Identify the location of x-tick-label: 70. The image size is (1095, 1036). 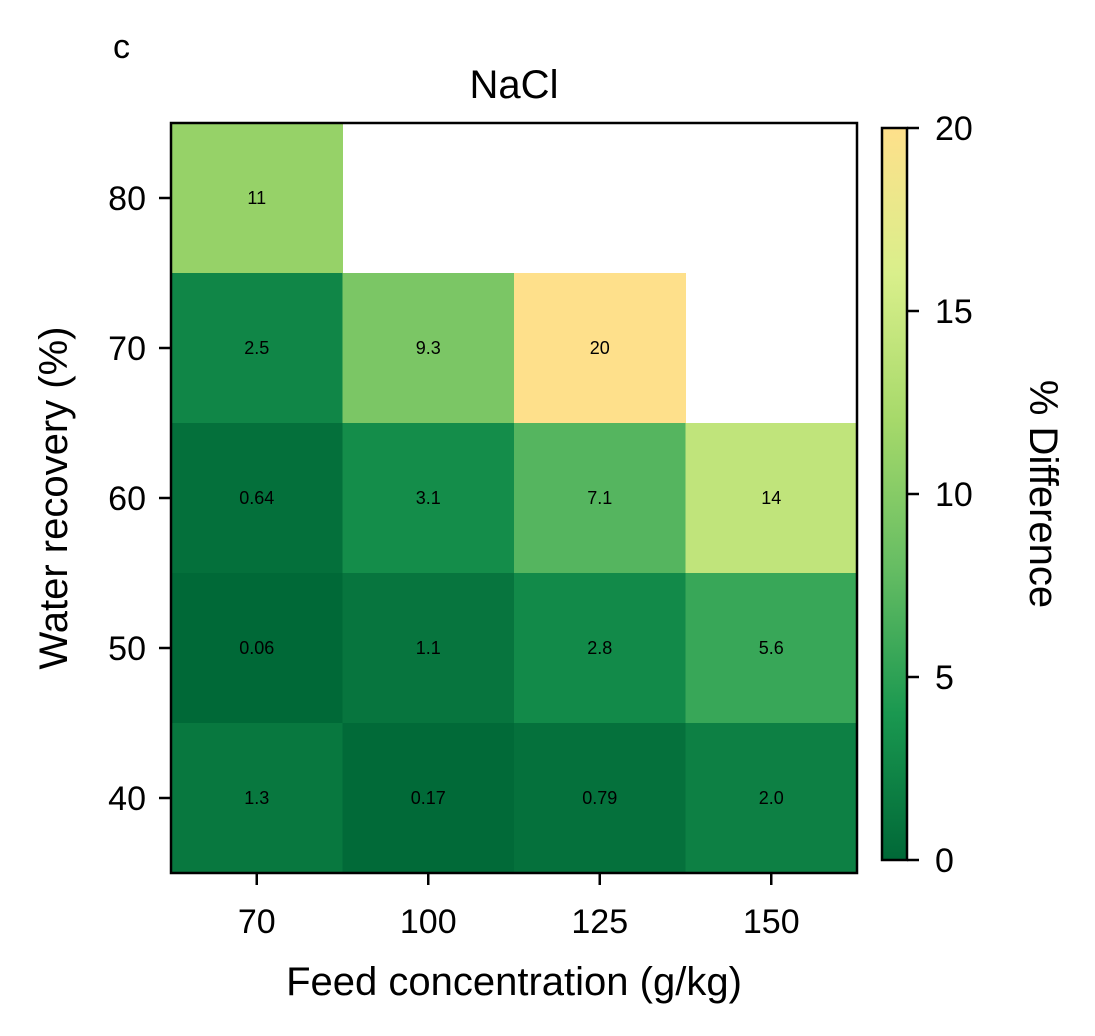
(257, 922).